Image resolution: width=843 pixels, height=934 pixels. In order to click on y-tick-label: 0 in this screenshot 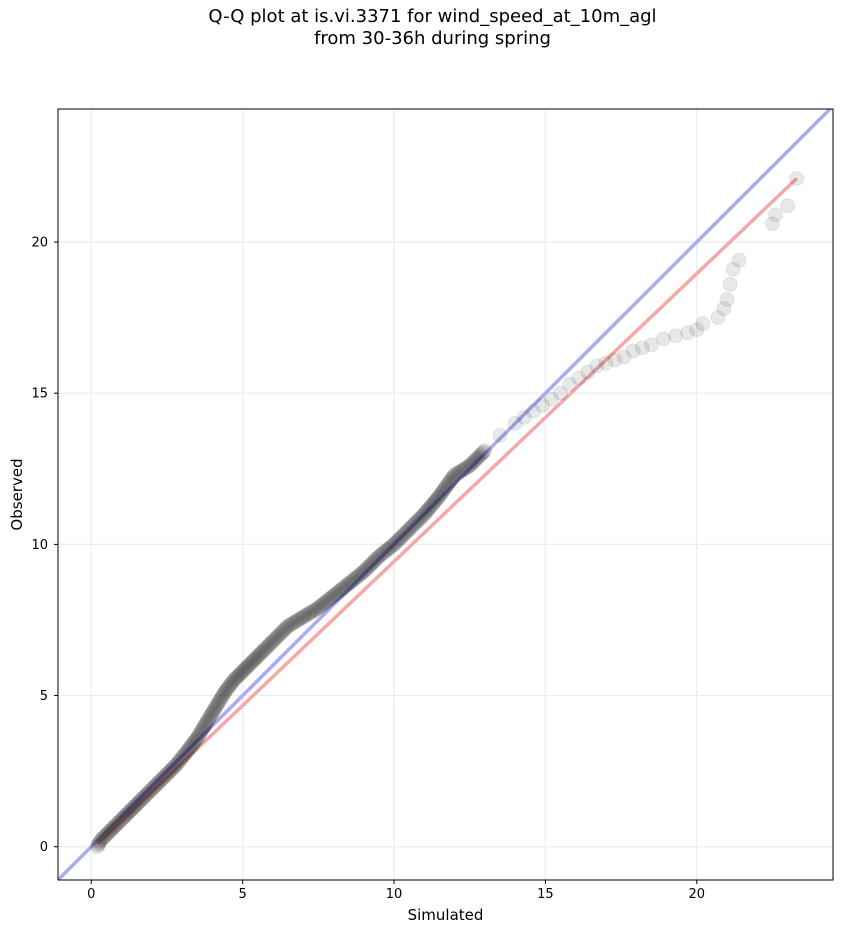, I will do `click(44, 847)`.